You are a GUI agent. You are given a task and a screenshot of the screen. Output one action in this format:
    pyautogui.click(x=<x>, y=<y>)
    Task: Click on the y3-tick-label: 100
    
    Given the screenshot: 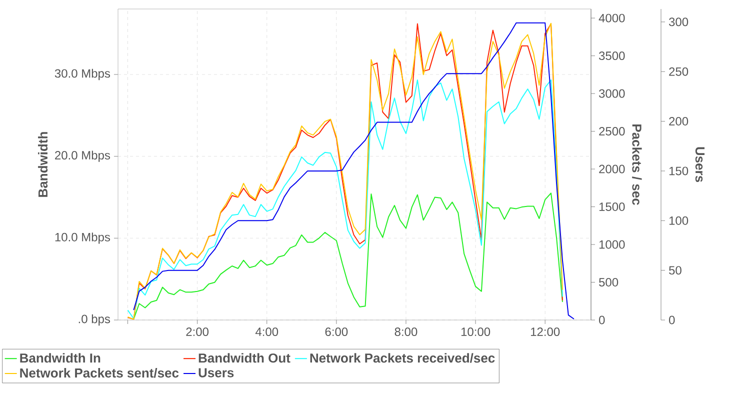 What is the action you would take?
    pyautogui.click(x=678, y=220)
    